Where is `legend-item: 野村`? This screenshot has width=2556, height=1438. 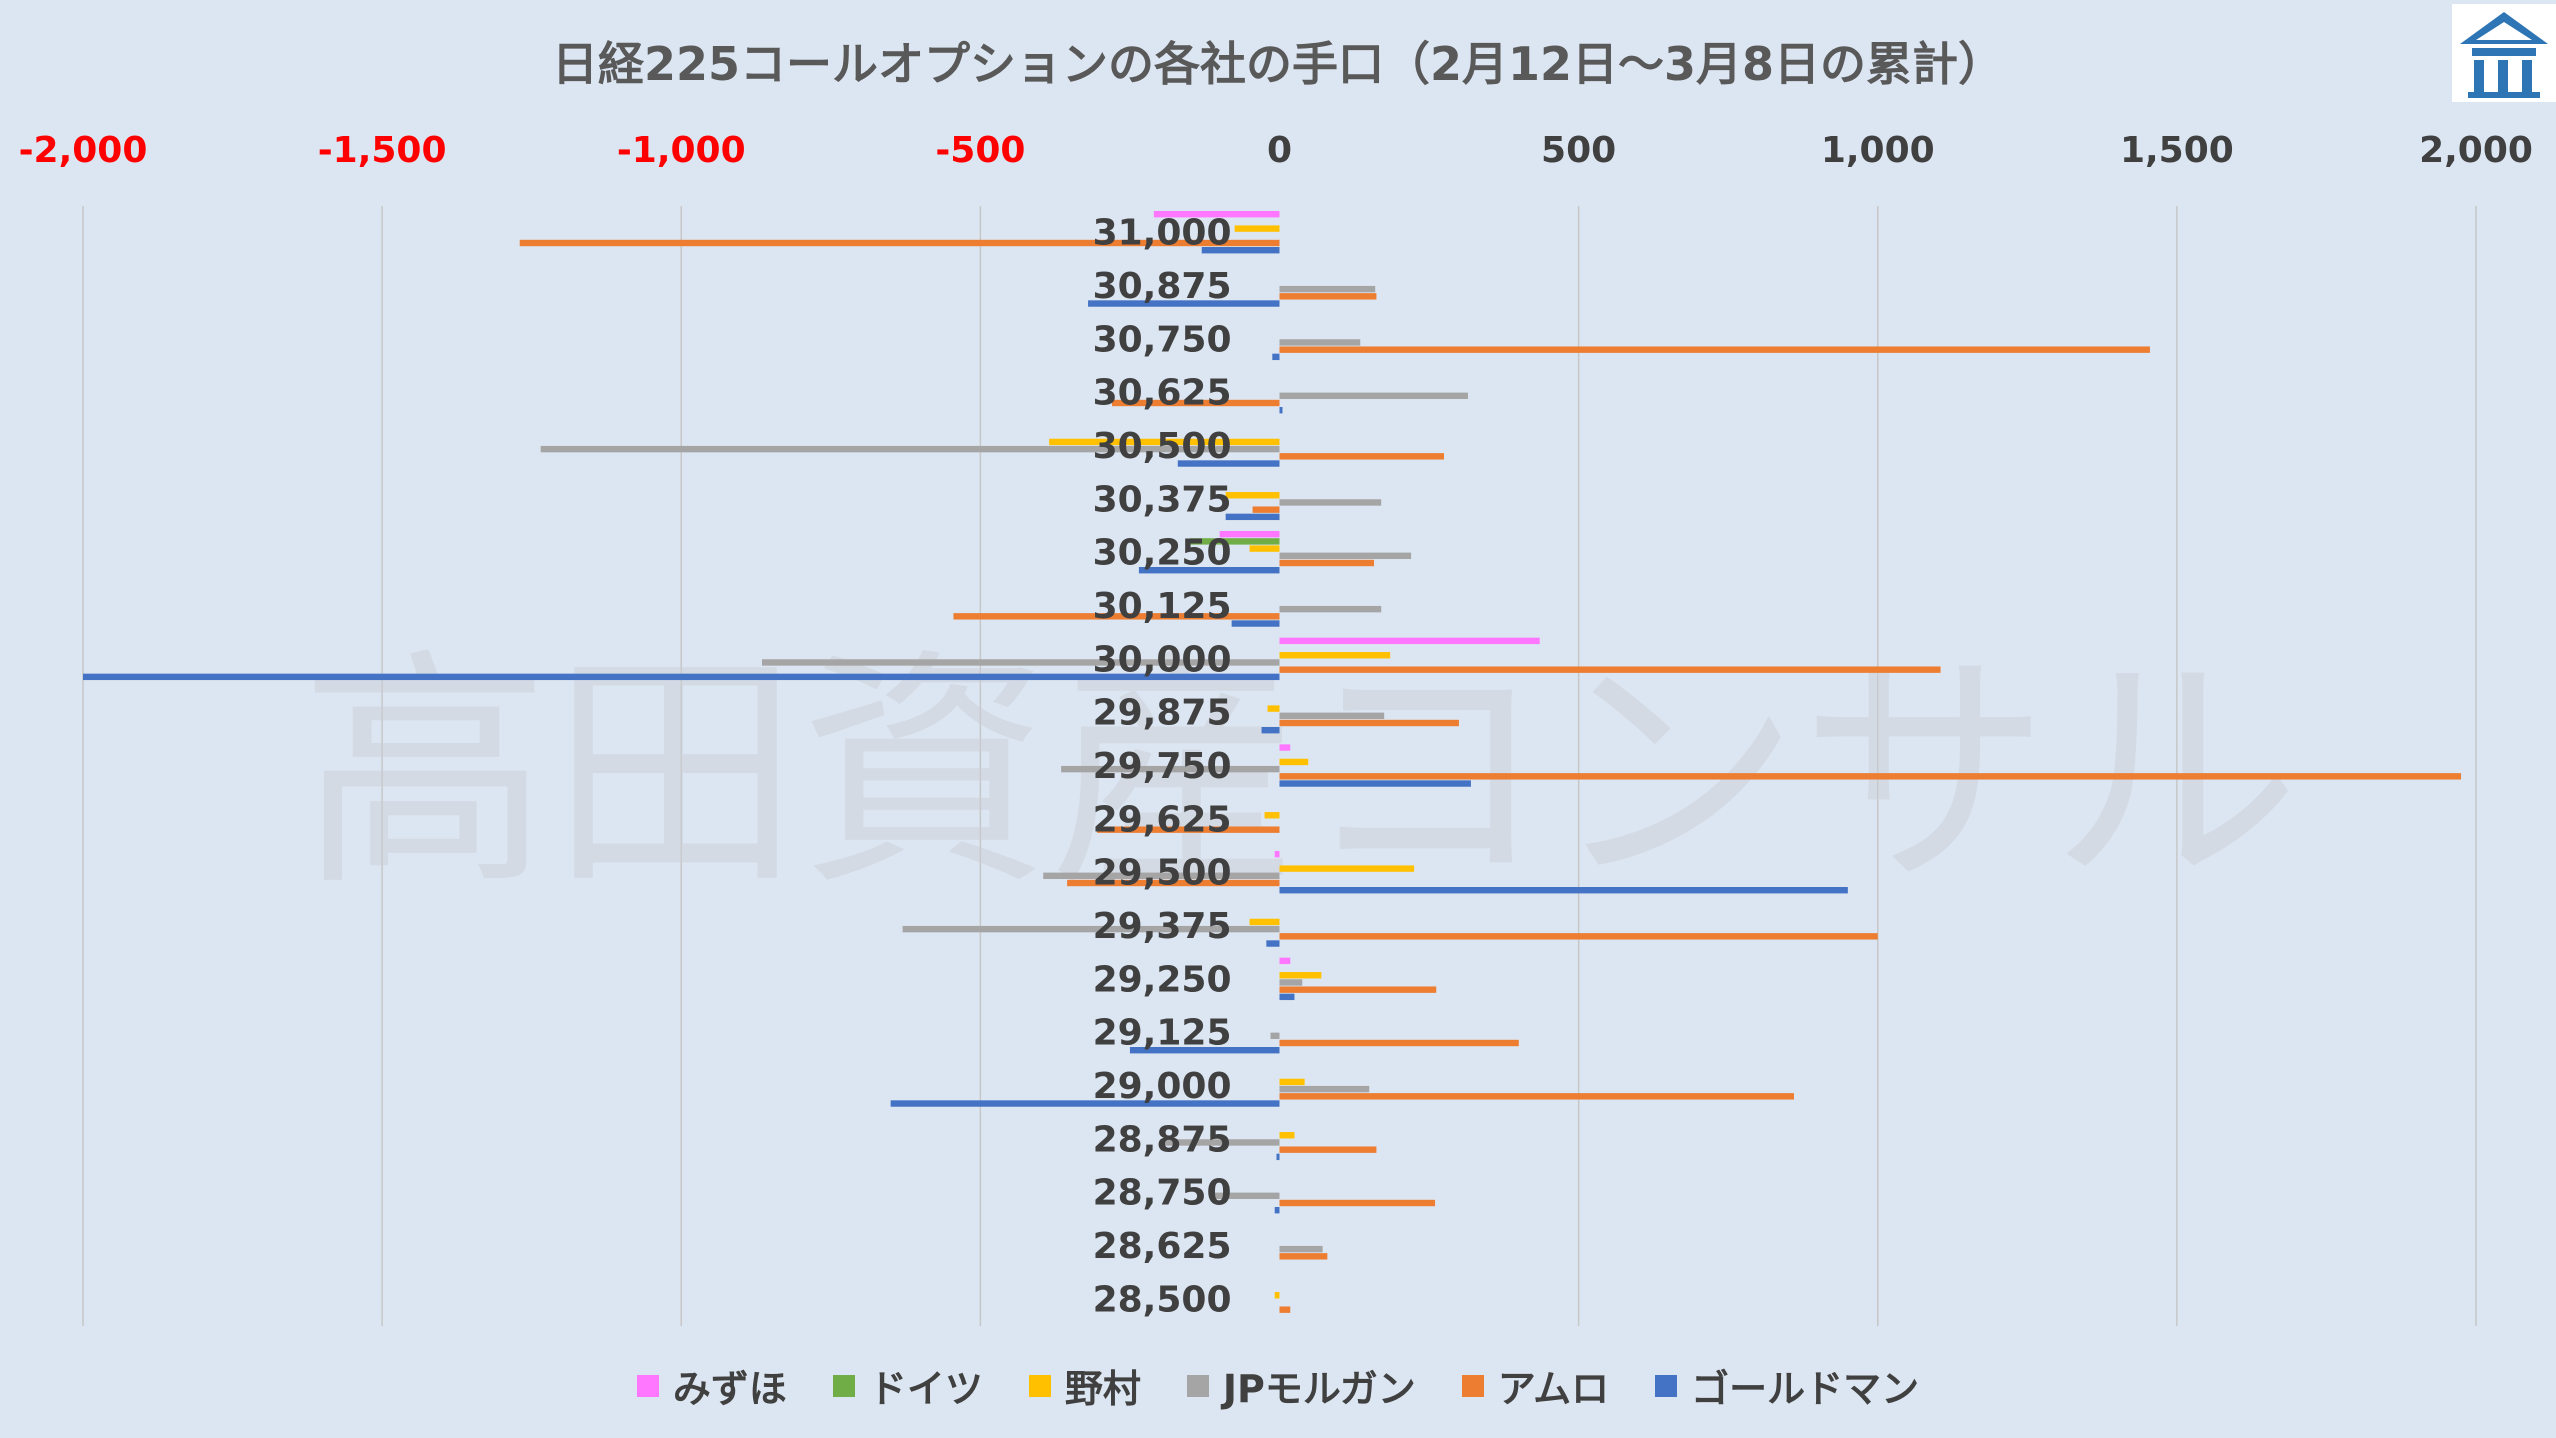 legend-item: 野村 is located at coordinates (1084, 1385).